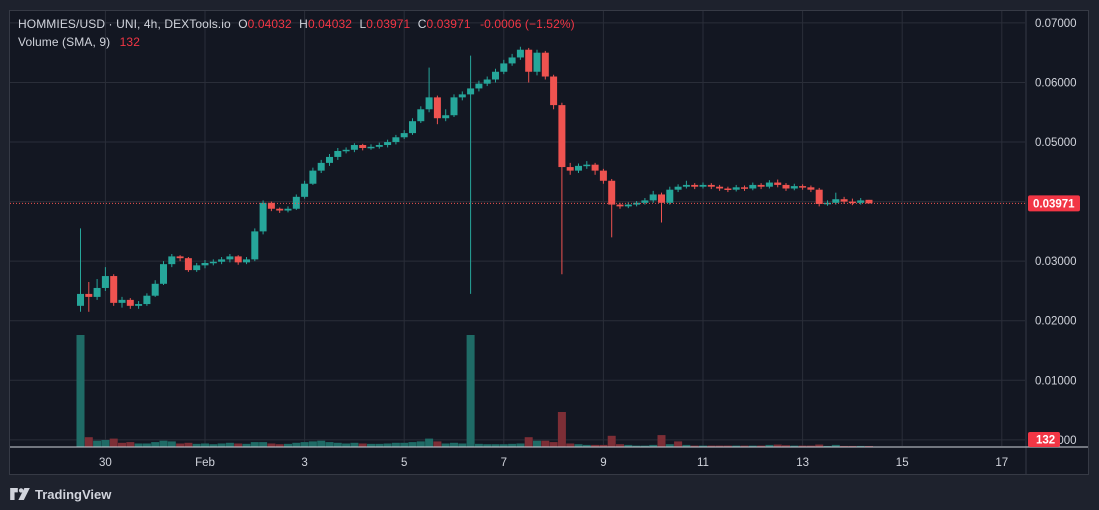 The height and width of the screenshot is (510, 1099). What do you see at coordinates (603, 463) in the screenshot?
I see `time-tick-label: 9` at bounding box center [603, 463].